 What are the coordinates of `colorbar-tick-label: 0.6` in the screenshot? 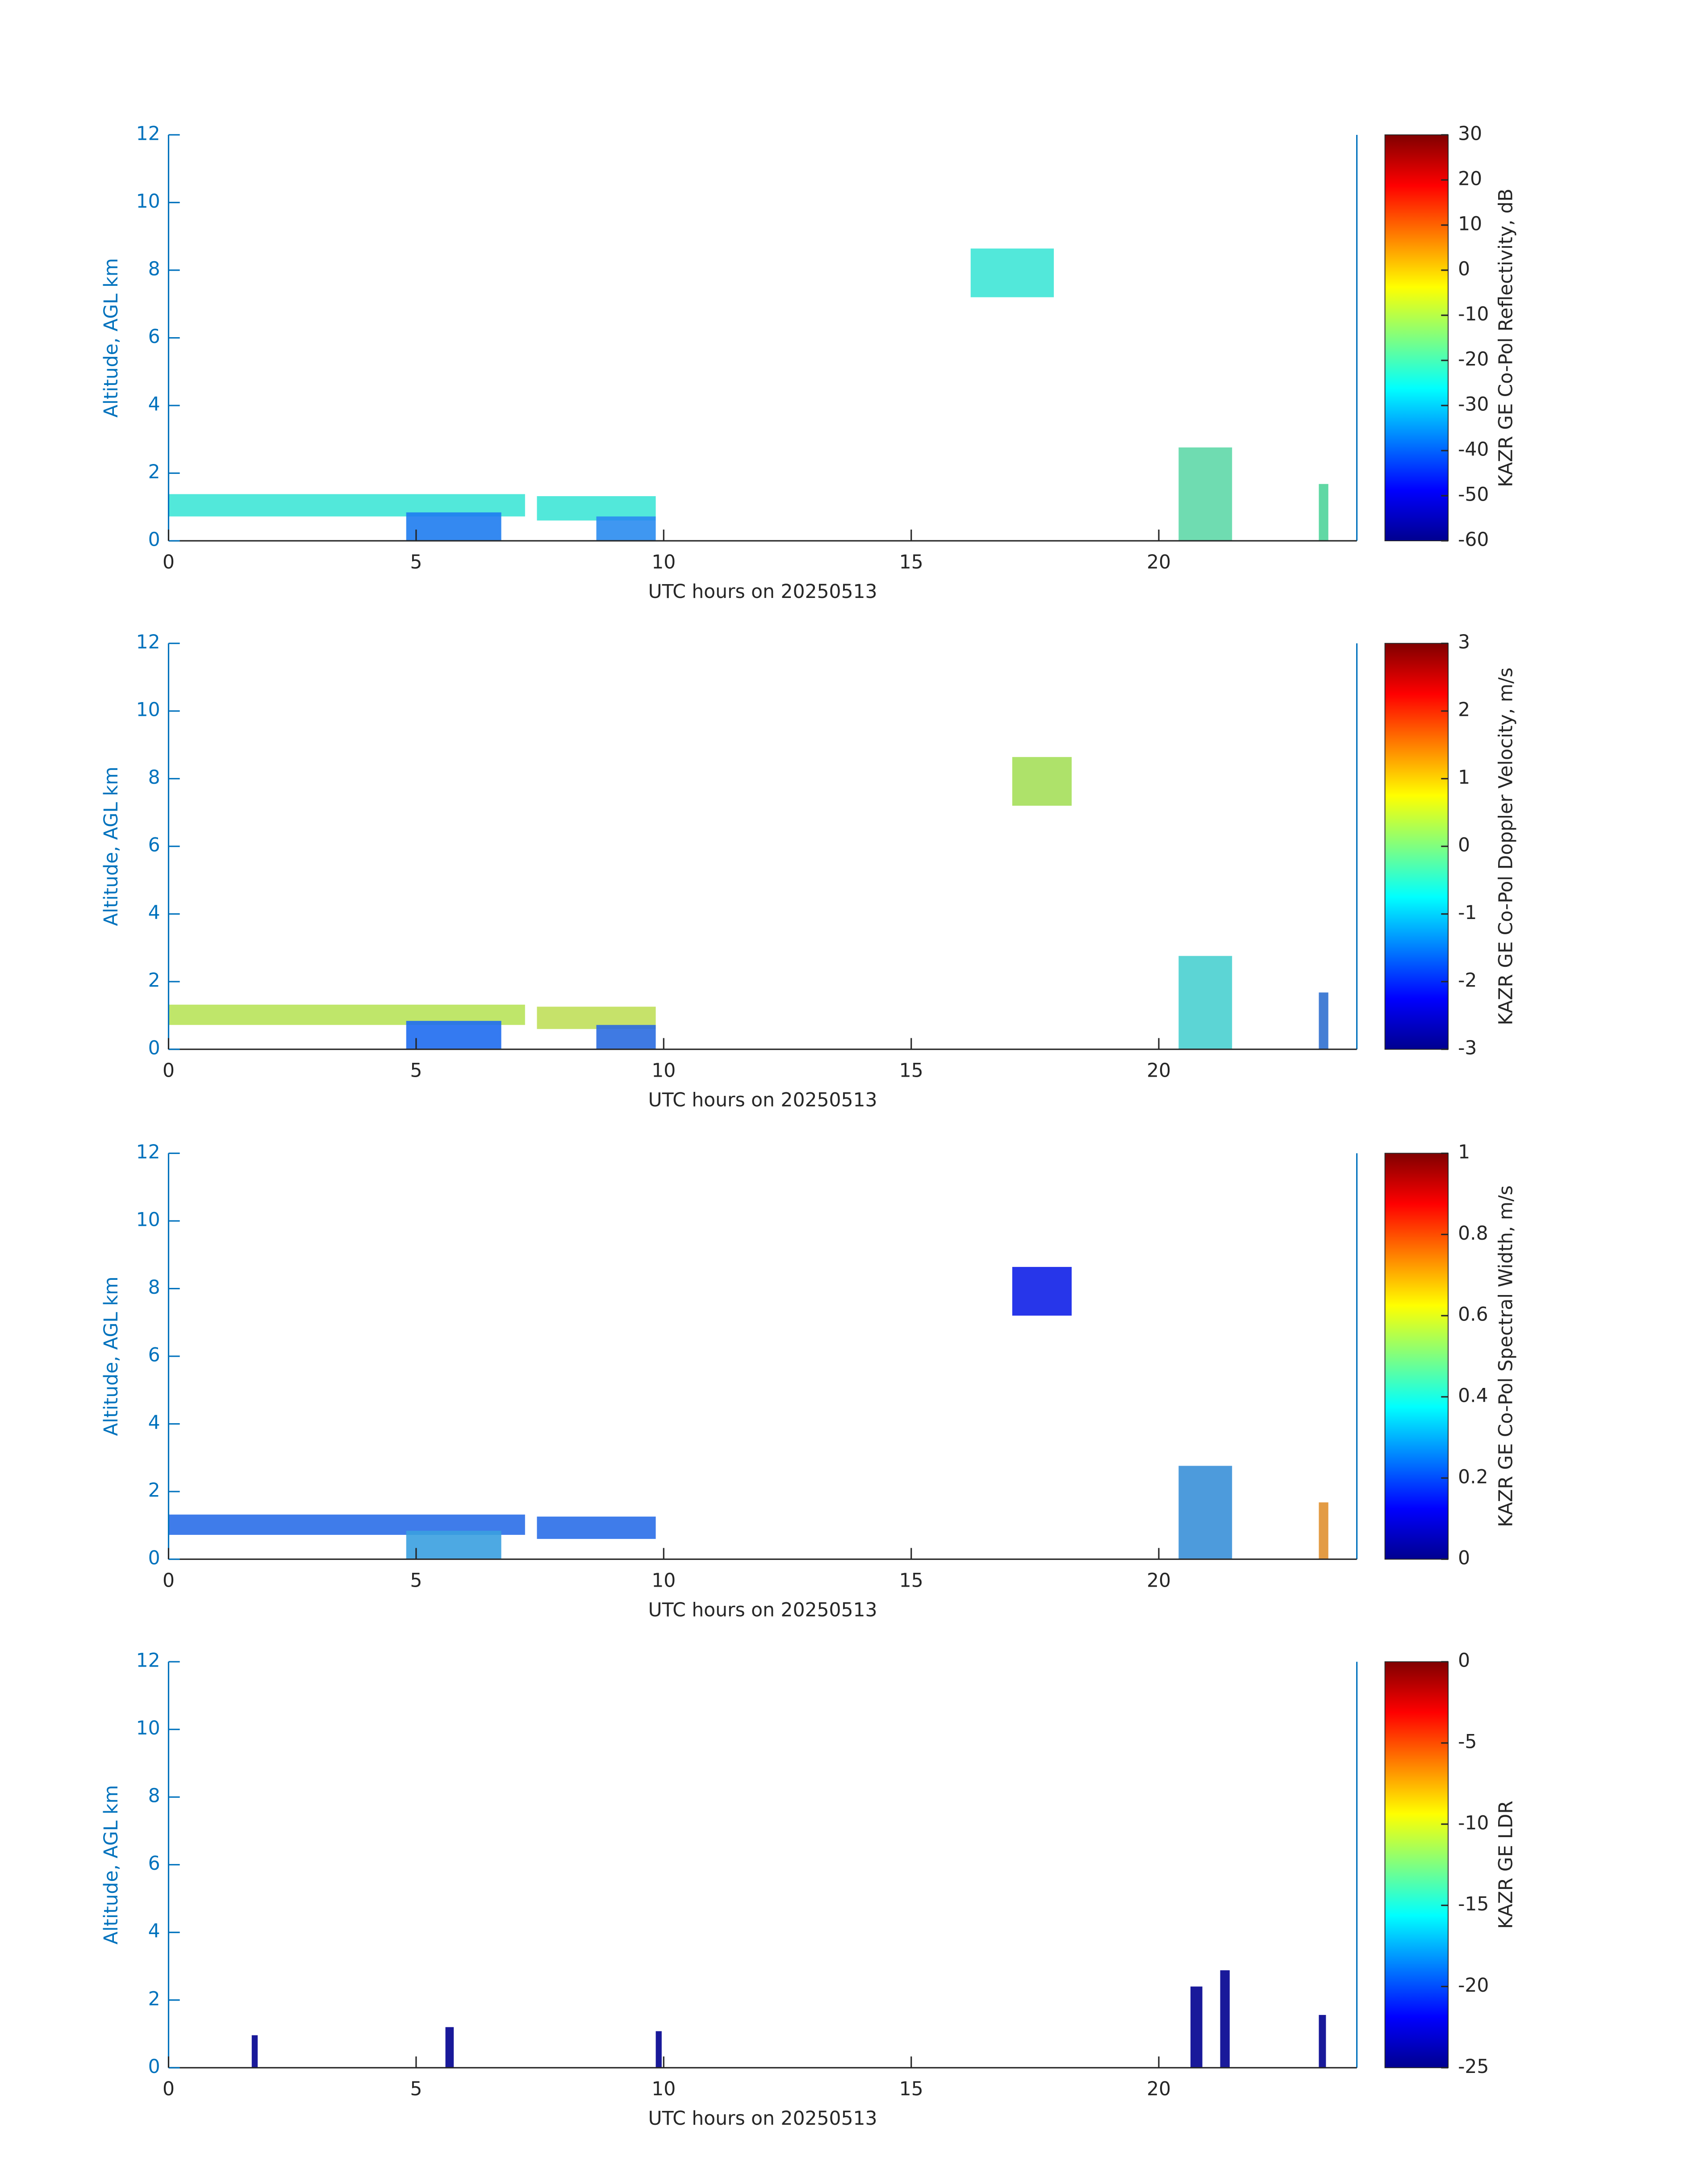 It's located at (1473, 1315).